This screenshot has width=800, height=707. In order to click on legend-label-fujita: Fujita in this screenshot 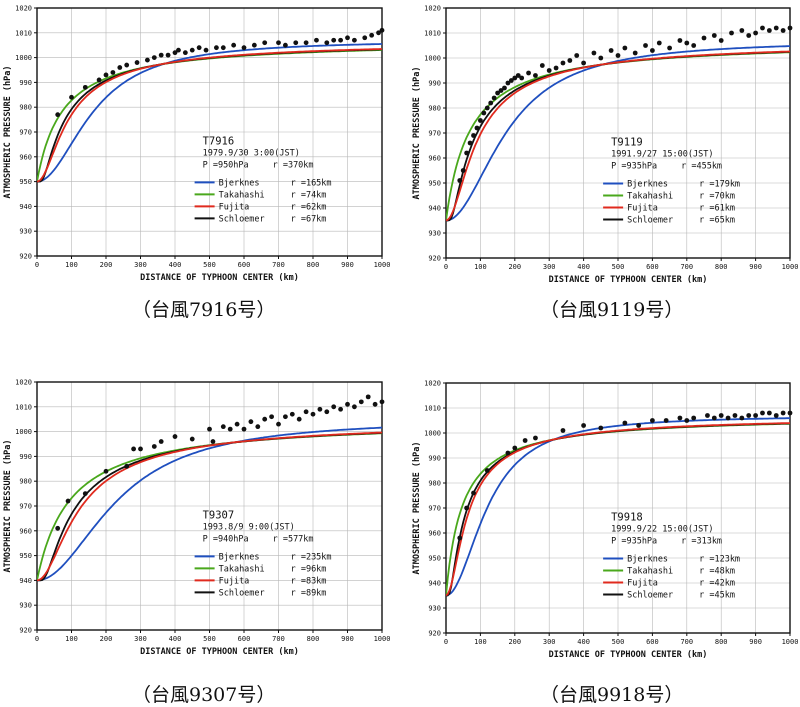, I will do `click(234, 581)`.